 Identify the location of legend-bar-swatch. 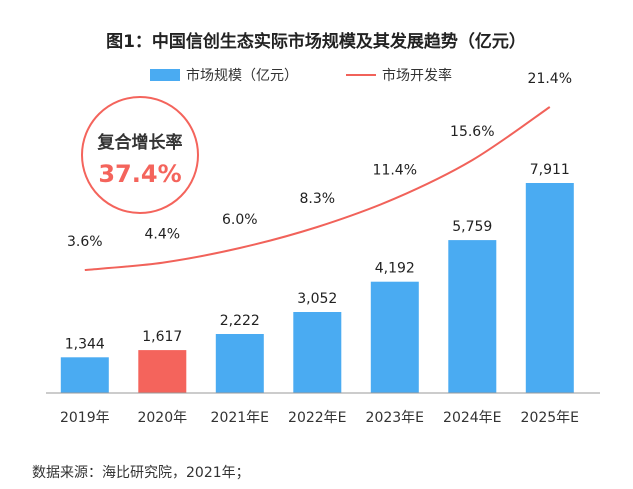
(165, 75).